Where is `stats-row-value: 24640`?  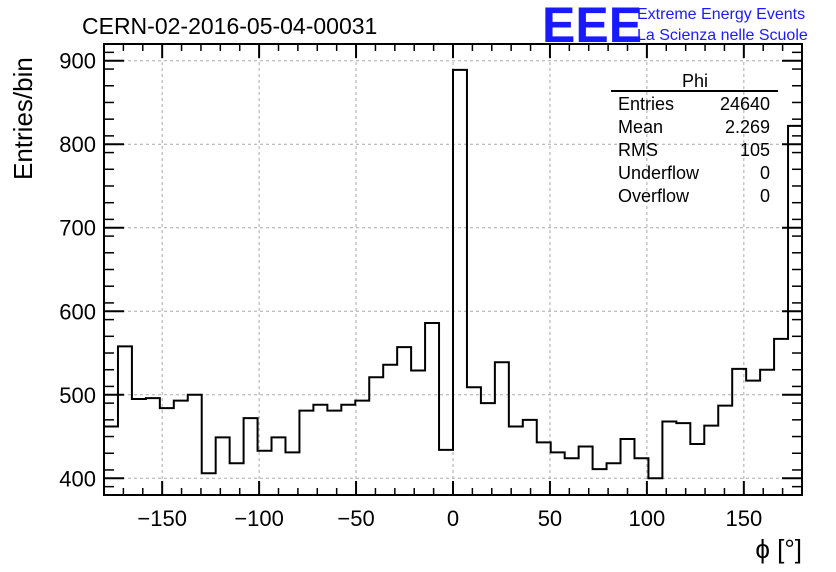 stats-row-value: 24640 is located at coordinates (745, 104).